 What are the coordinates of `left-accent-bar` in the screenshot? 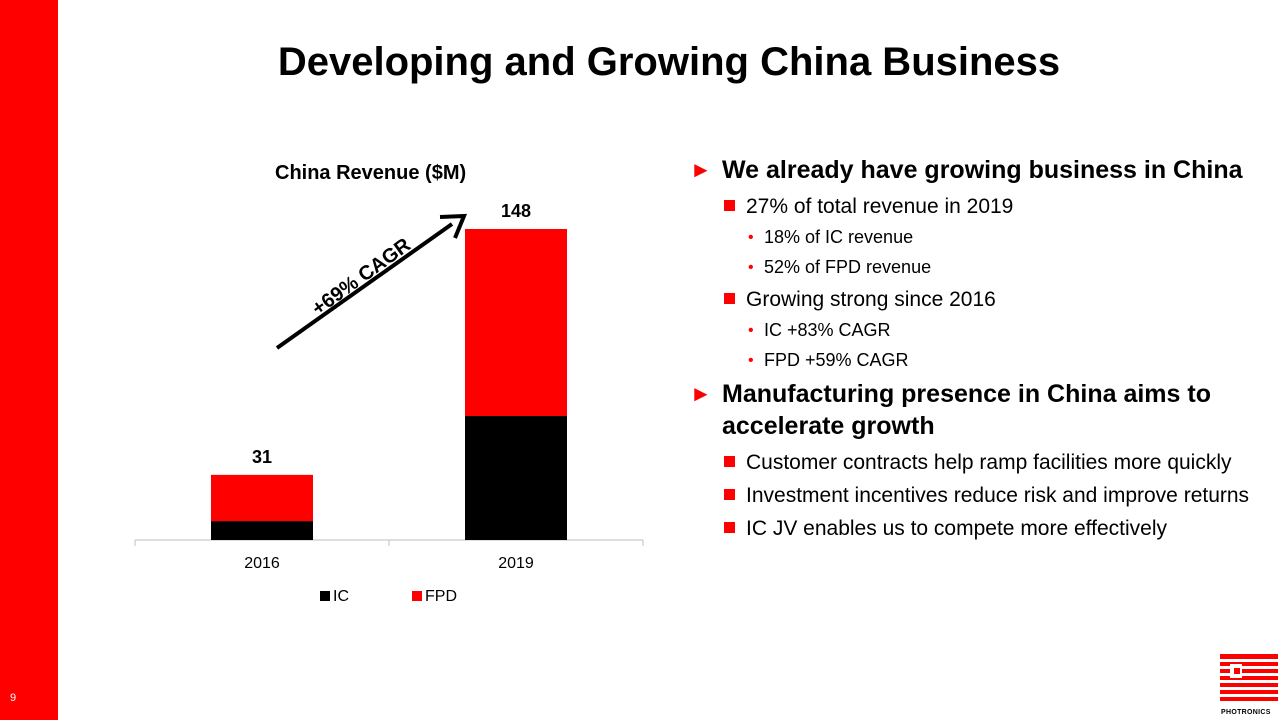 It's located at (29, 360).